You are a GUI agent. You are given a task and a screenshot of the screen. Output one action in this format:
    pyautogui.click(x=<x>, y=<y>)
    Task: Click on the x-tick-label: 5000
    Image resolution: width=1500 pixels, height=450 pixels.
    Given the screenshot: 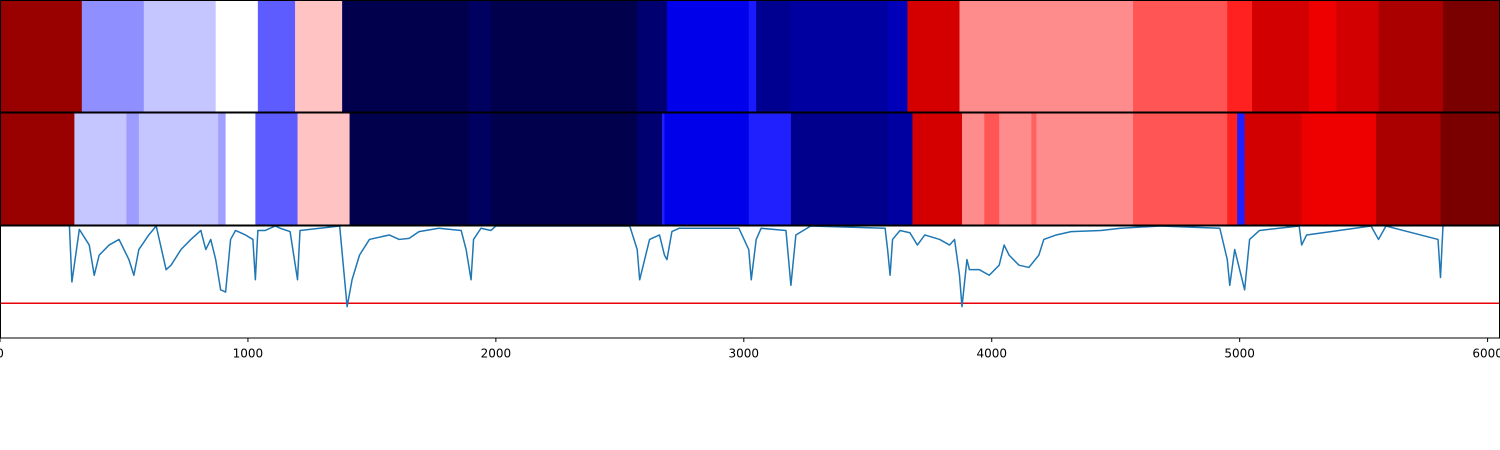 What is the action you would take?
    pyautogui.click(x=1239, y=354)
    